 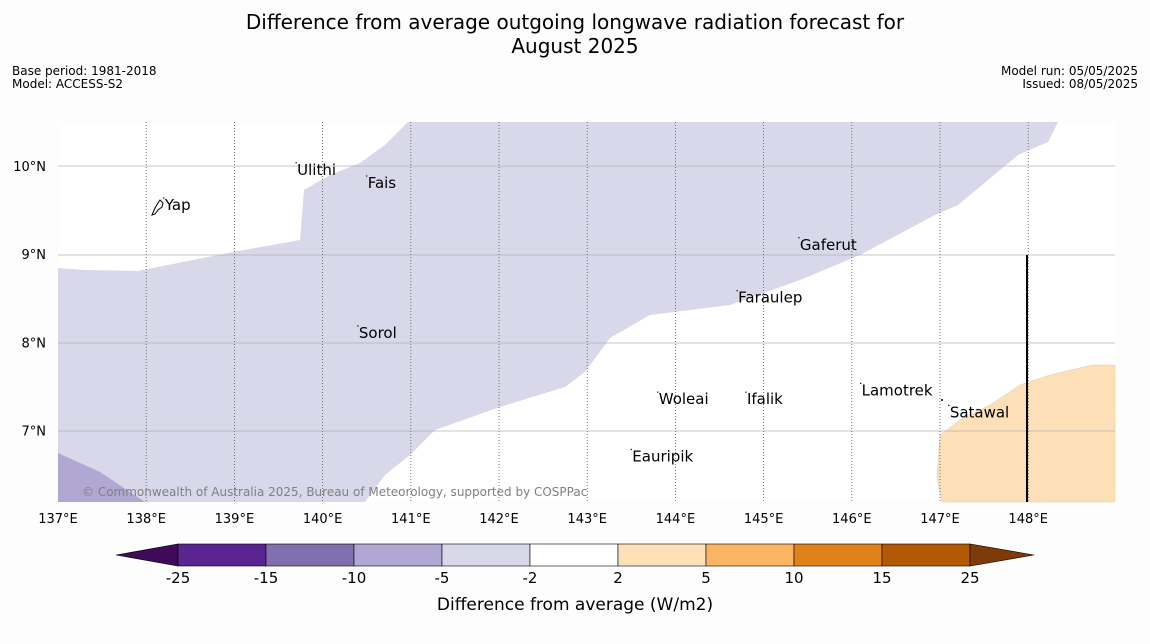 What do you see at coordinates (852, 519) in the screenshot?
I see `lon-tick-label: 146°E` at bounding box center [852, 519].